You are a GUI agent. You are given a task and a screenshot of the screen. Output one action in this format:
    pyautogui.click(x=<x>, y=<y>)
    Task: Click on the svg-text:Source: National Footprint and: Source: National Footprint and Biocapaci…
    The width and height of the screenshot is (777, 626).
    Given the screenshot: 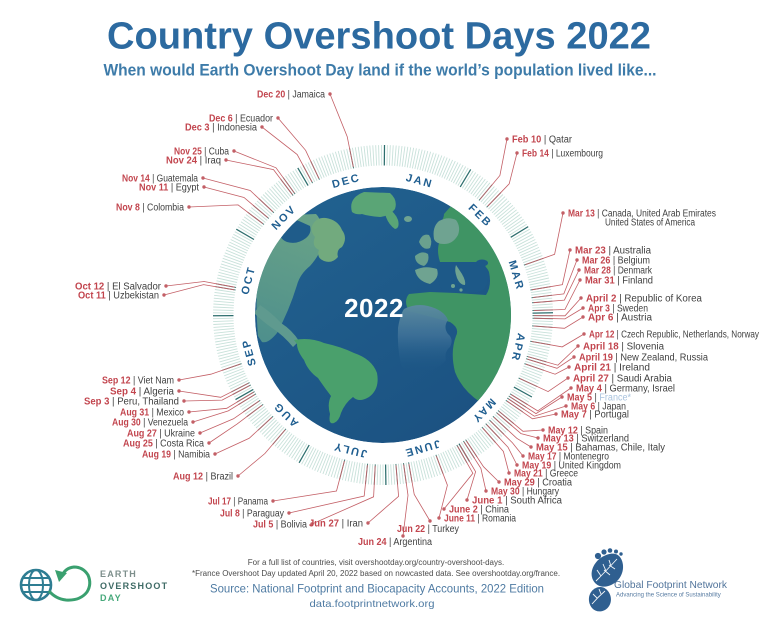 What is the action you would take?
    pyautogui.click(x=377, y=589)
    